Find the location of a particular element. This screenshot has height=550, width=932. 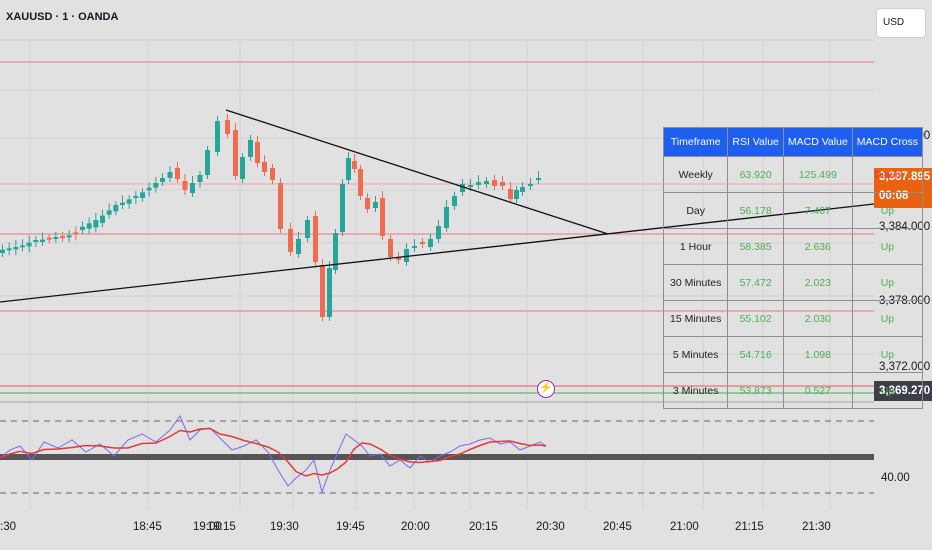

header-timeframe: Timeframe is located at coordinates (695, 142).